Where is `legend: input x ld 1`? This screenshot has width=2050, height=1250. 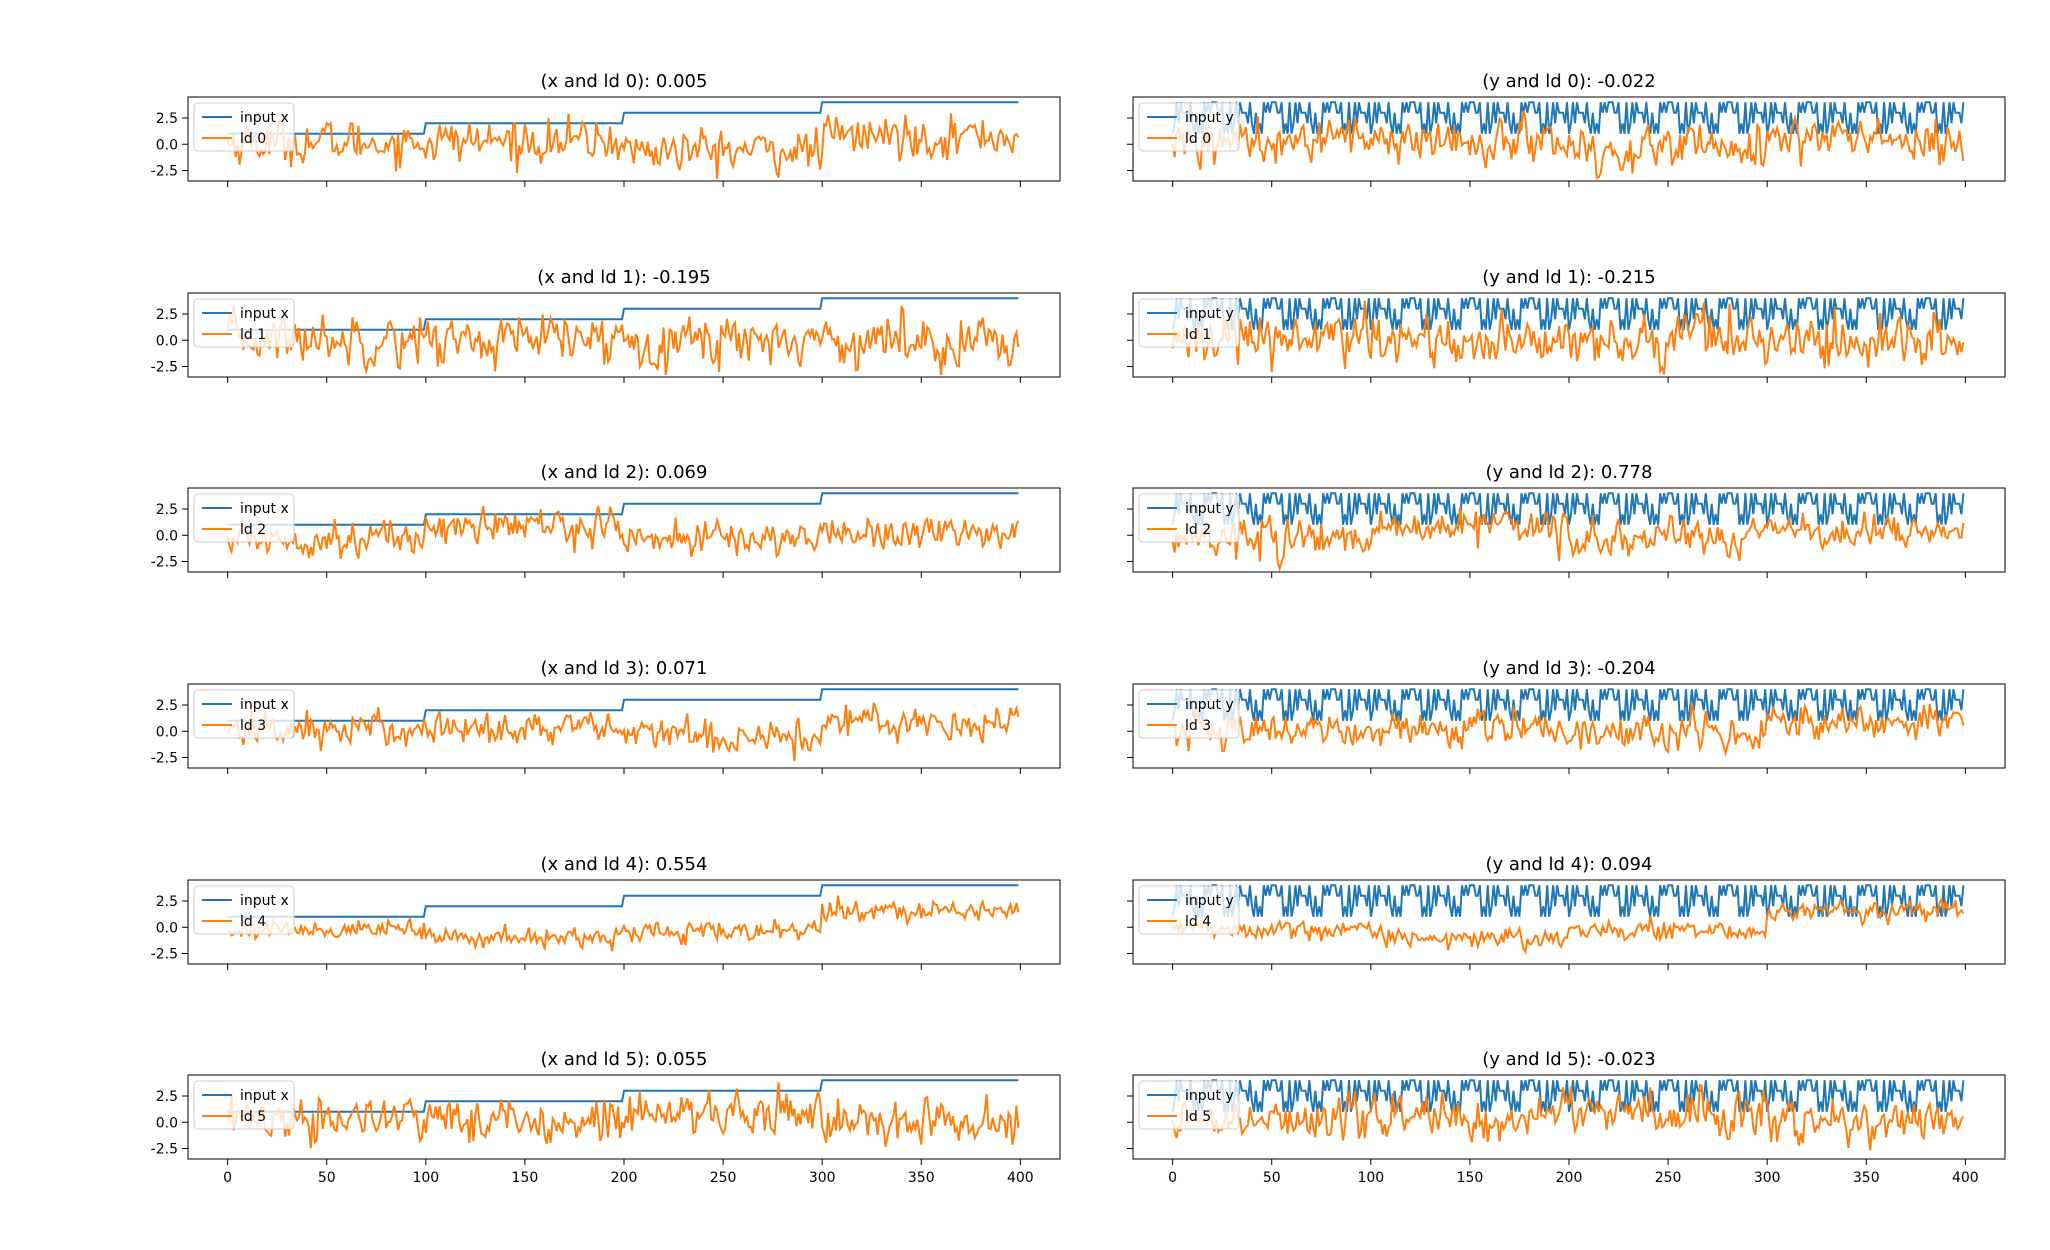
legend: input x ld 1 is located at coordinates (244, 323).